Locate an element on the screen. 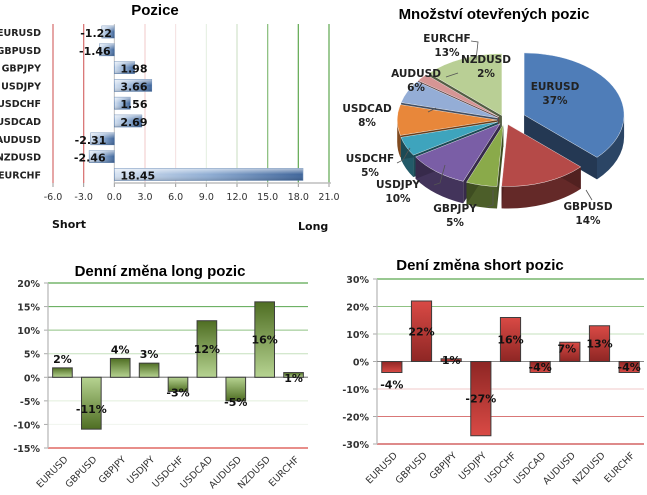 The width and height of the screenshot is (647, 495). bar-value-label: -1.46 is located at coordinates (95, 51).